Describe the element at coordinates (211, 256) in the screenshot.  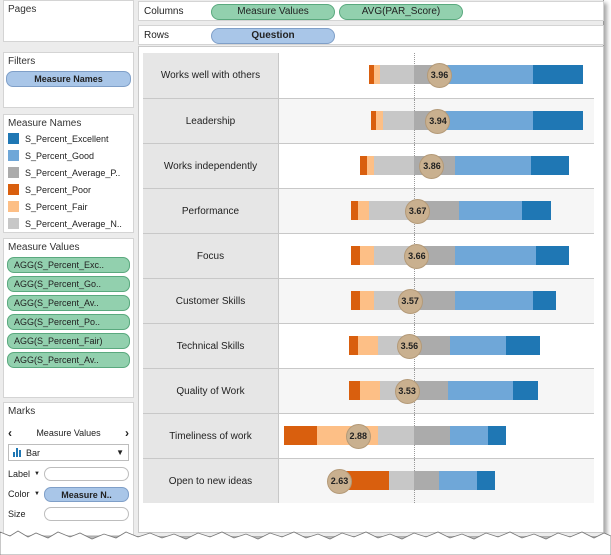
I see `row-header-label: Focus` at that location.